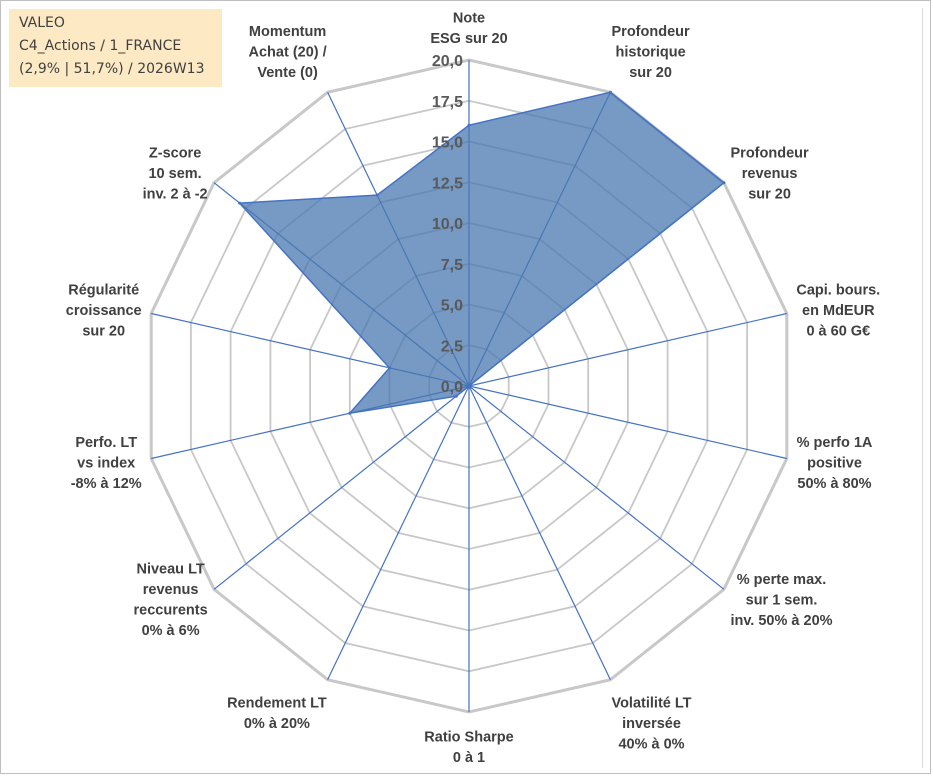  I want to click on category-label: Note ESG sur 20, so click(468, 29).